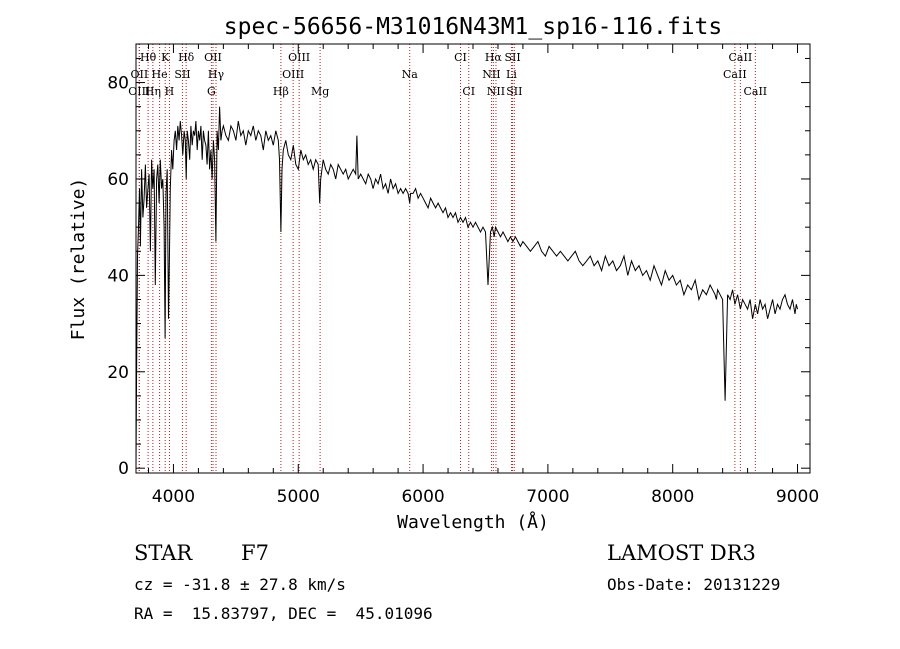 This screenshot has height=649, width=900. Describe the element at coordinates (211, 91) in the screenshot. I see `line-marker-label: G` at that location.